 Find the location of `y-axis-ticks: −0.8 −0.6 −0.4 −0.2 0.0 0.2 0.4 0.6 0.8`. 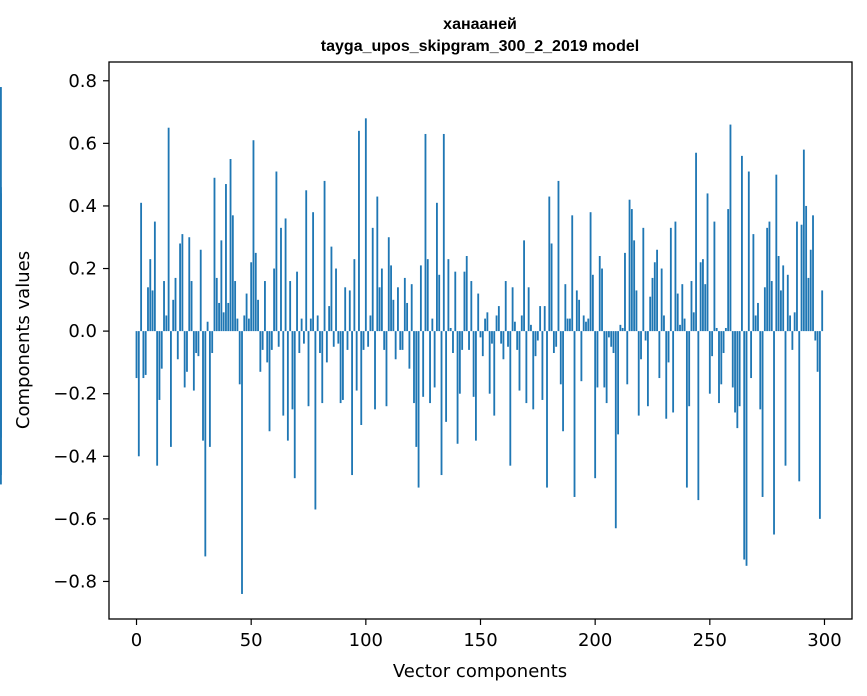

y-axis-ticks: −0.8 −0.6 −0.4 −0.2 0.0 0.2 0.4 0.6 0.8 is located at coordinates (81, 331).